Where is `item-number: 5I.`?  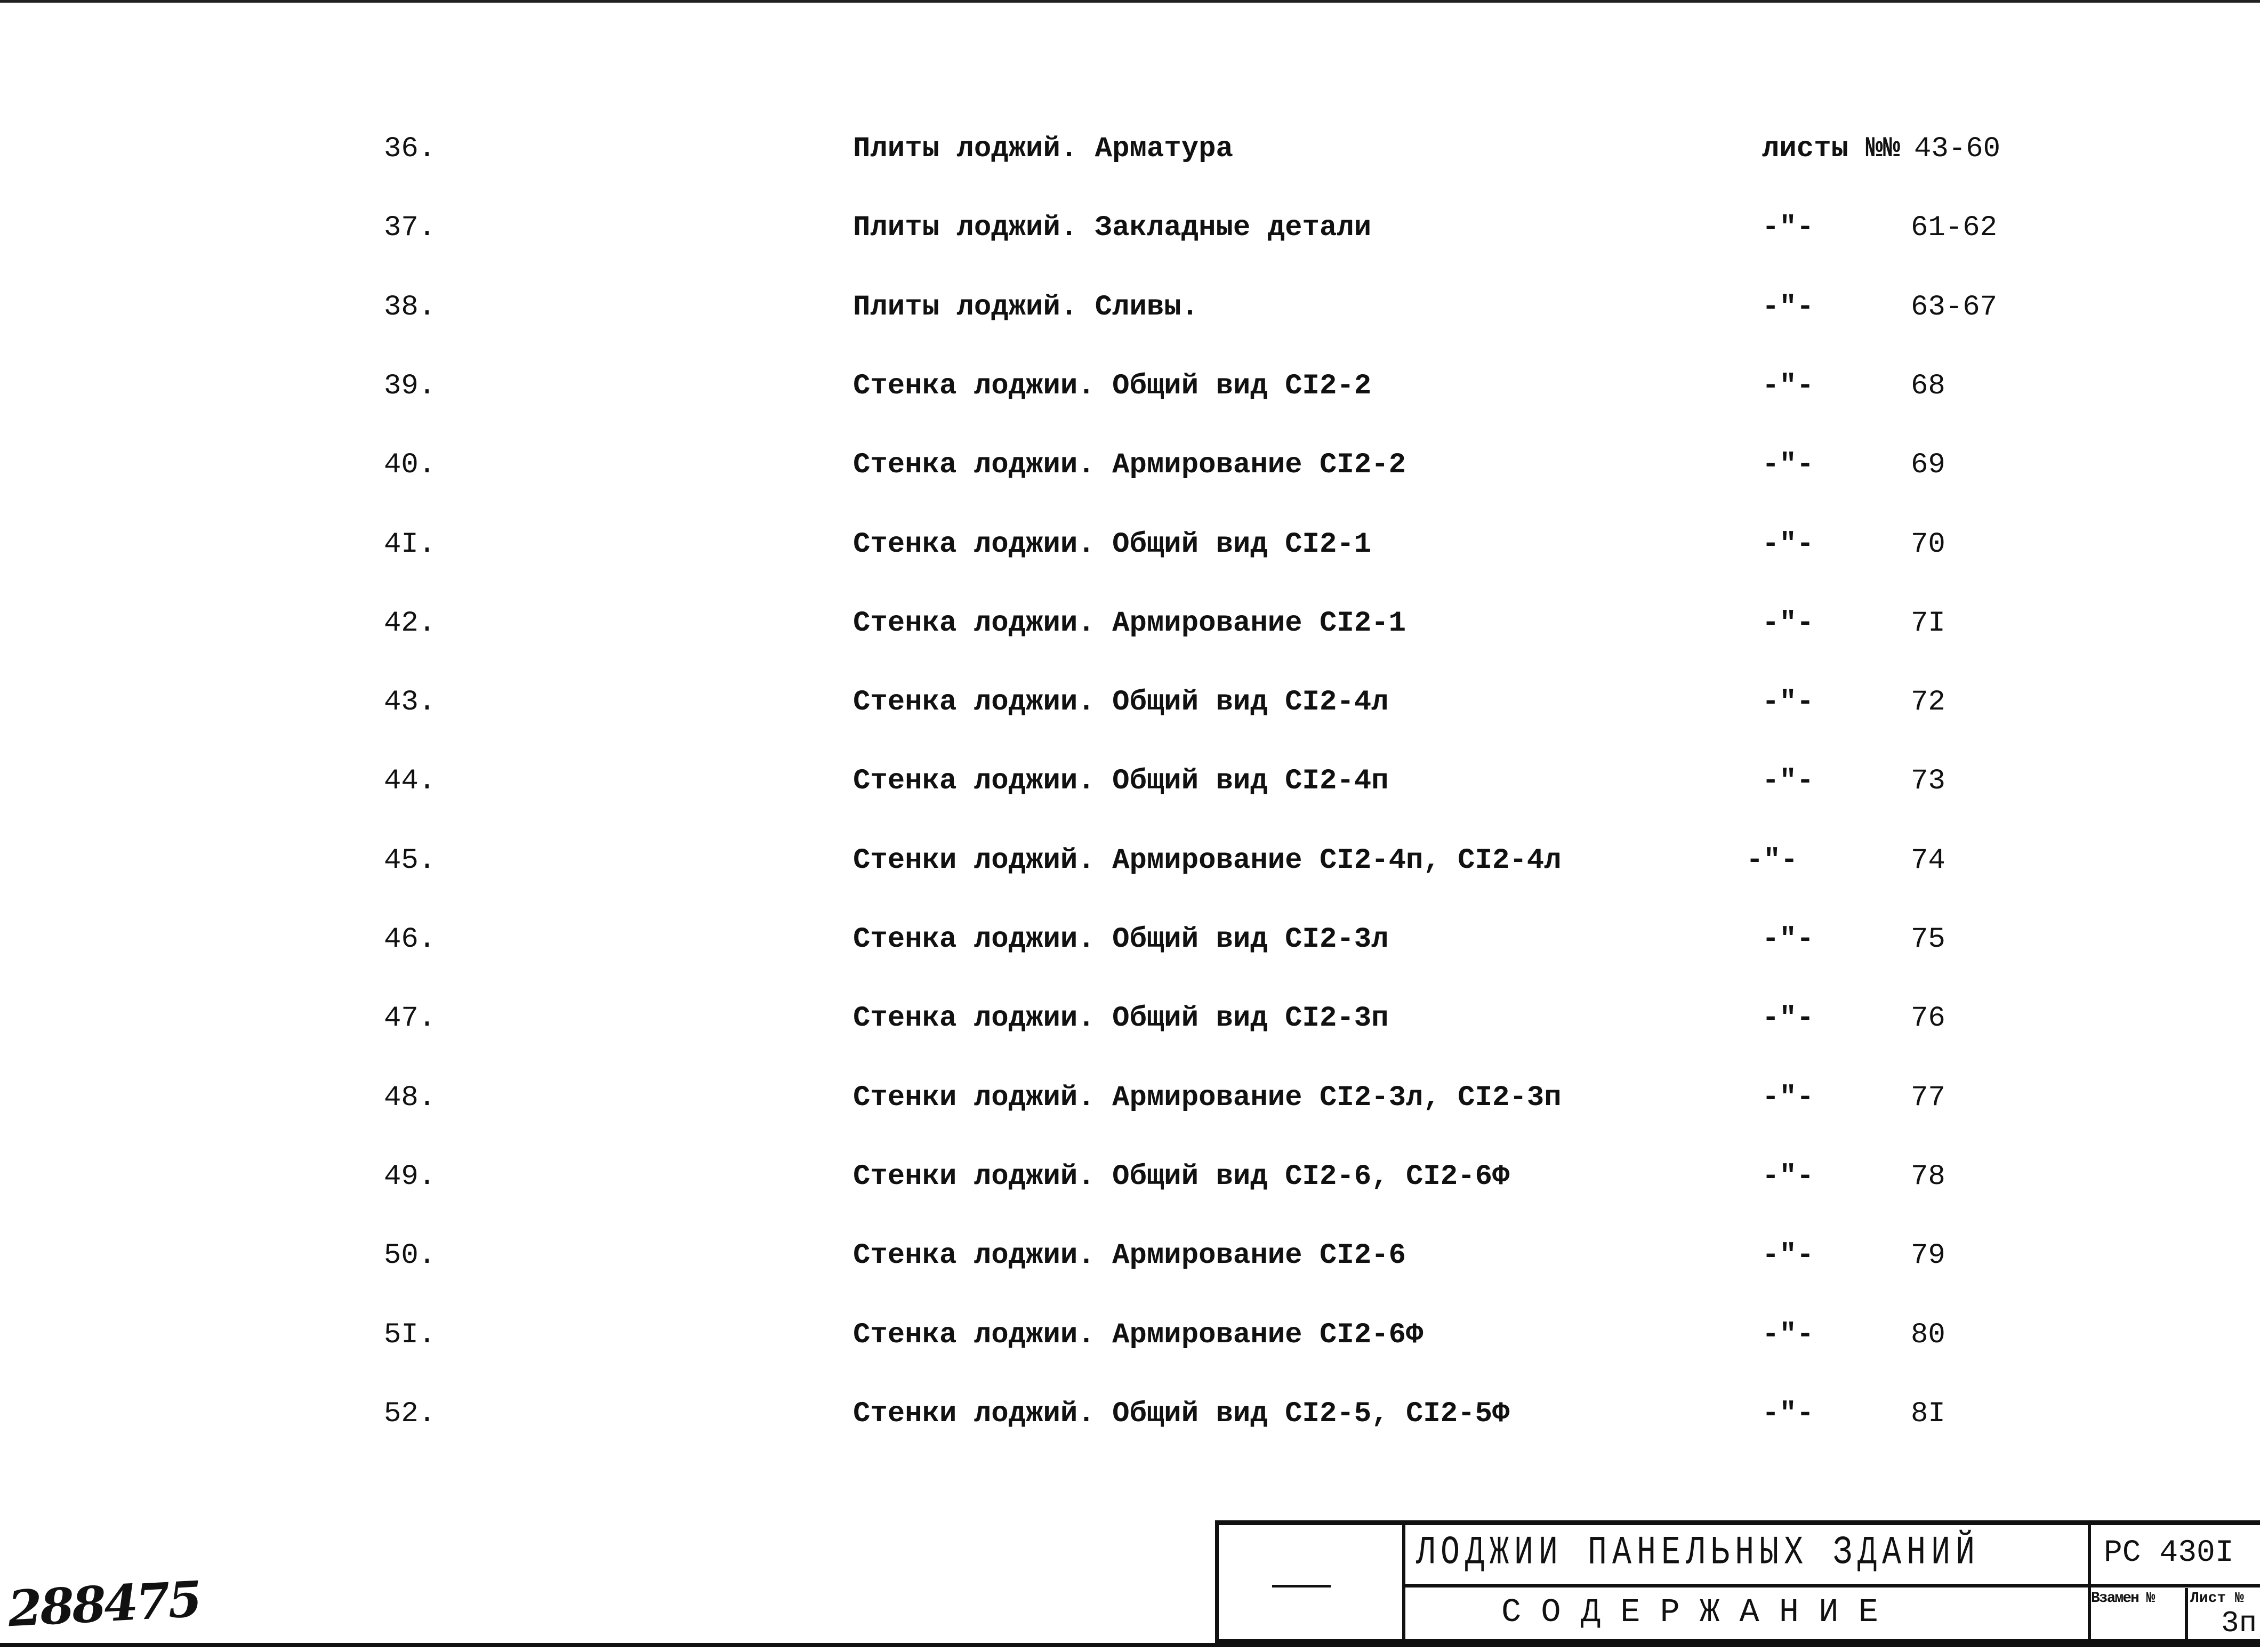 item-number: 5I. is located at coordinates (410, 1334).